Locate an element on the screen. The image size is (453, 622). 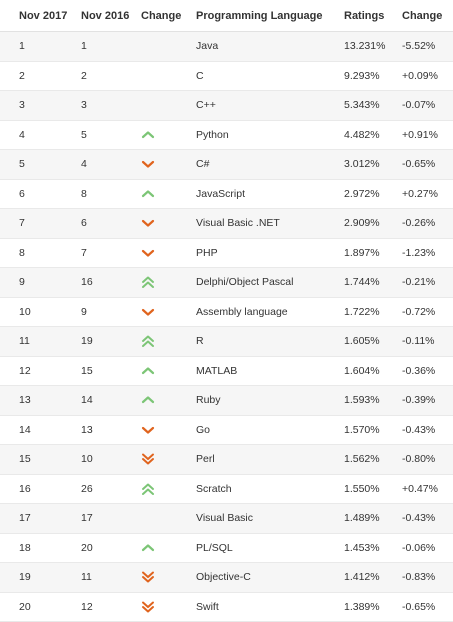
header-nov2017: Nov 2017 is located at coordinates (43, 15).